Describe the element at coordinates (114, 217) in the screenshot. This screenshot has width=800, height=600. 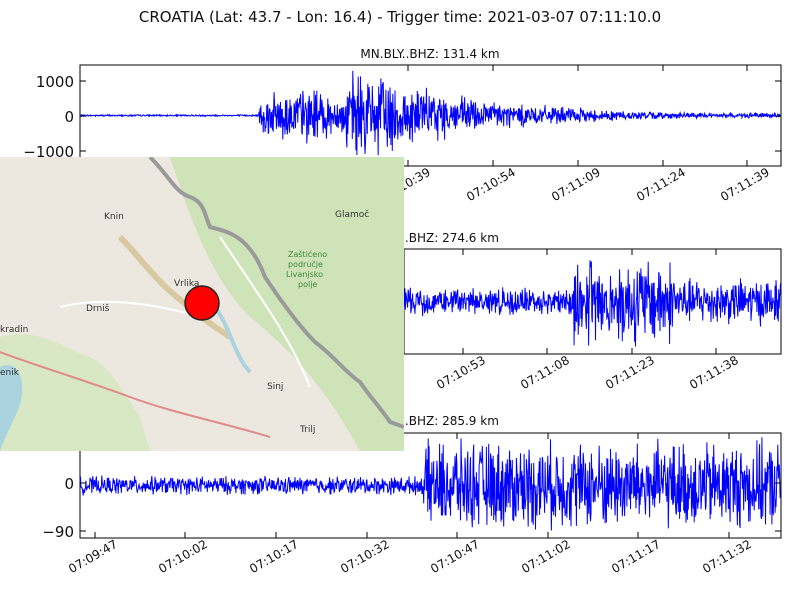
I see `map-label: Knin` at that location.